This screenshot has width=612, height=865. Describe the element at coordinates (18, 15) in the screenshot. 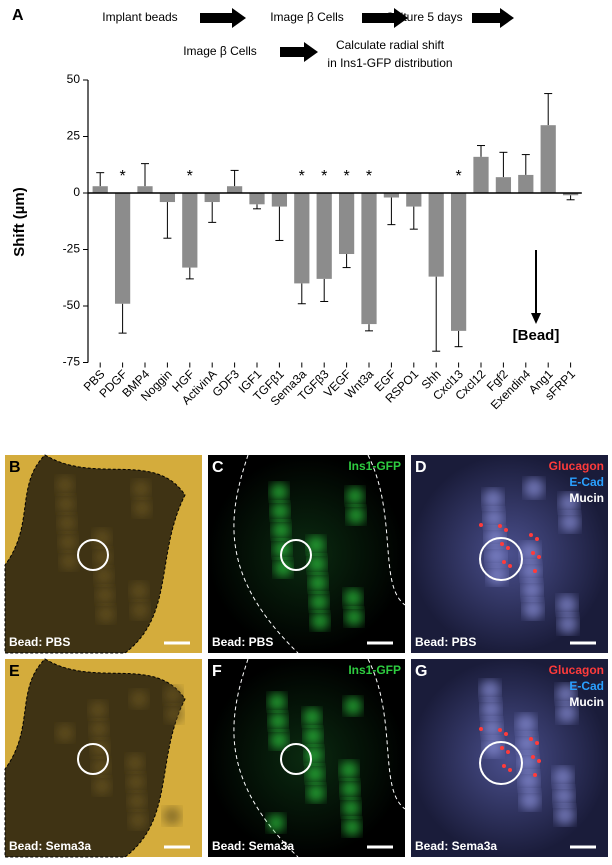

I see `panel-letter: A` at that location.